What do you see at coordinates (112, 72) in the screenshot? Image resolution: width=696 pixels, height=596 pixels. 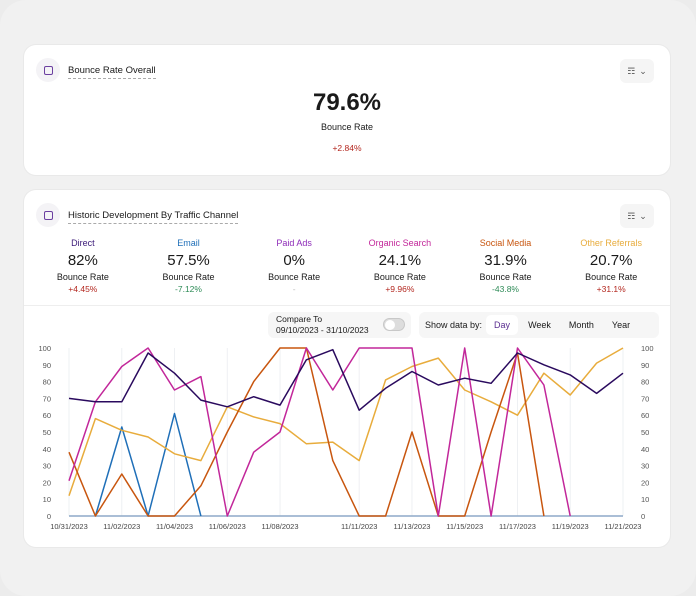 I see `card-title: Bounce Rate Overall` at bounding box center [112, 72].